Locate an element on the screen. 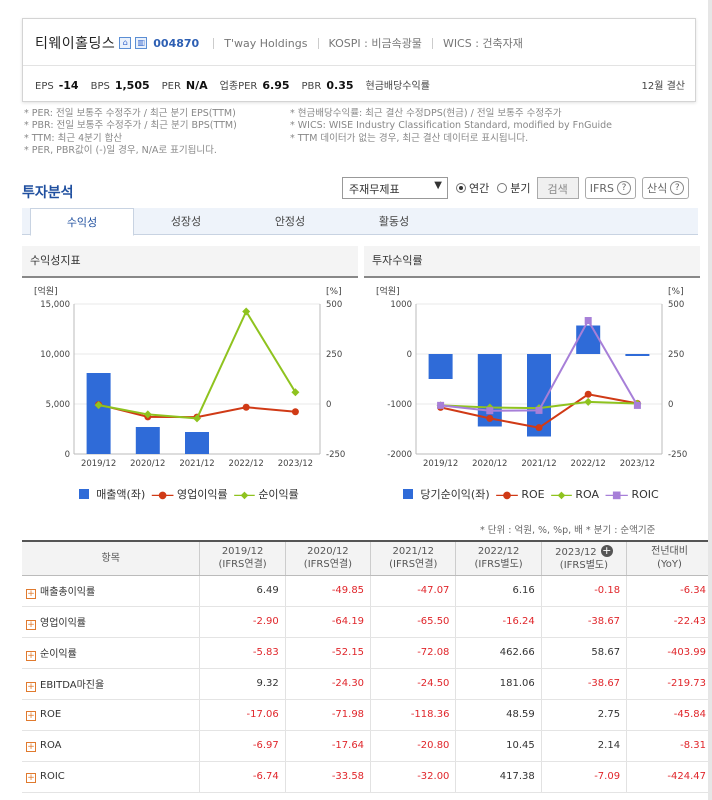  ifrs-label: IFRS is located at coordinates (601, 188).